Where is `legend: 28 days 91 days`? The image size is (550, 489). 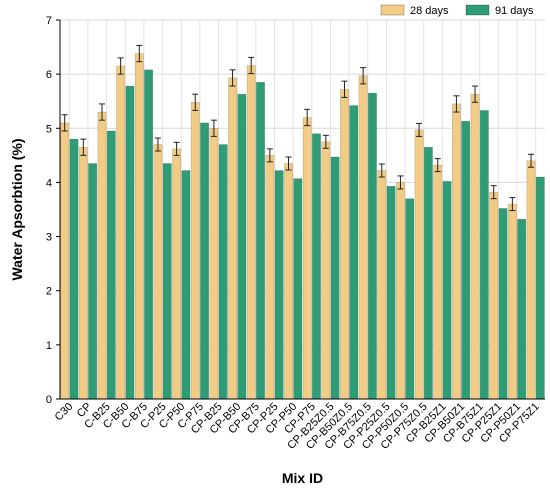 legend: 28 days 91 days is located at coordinates (461, 10).